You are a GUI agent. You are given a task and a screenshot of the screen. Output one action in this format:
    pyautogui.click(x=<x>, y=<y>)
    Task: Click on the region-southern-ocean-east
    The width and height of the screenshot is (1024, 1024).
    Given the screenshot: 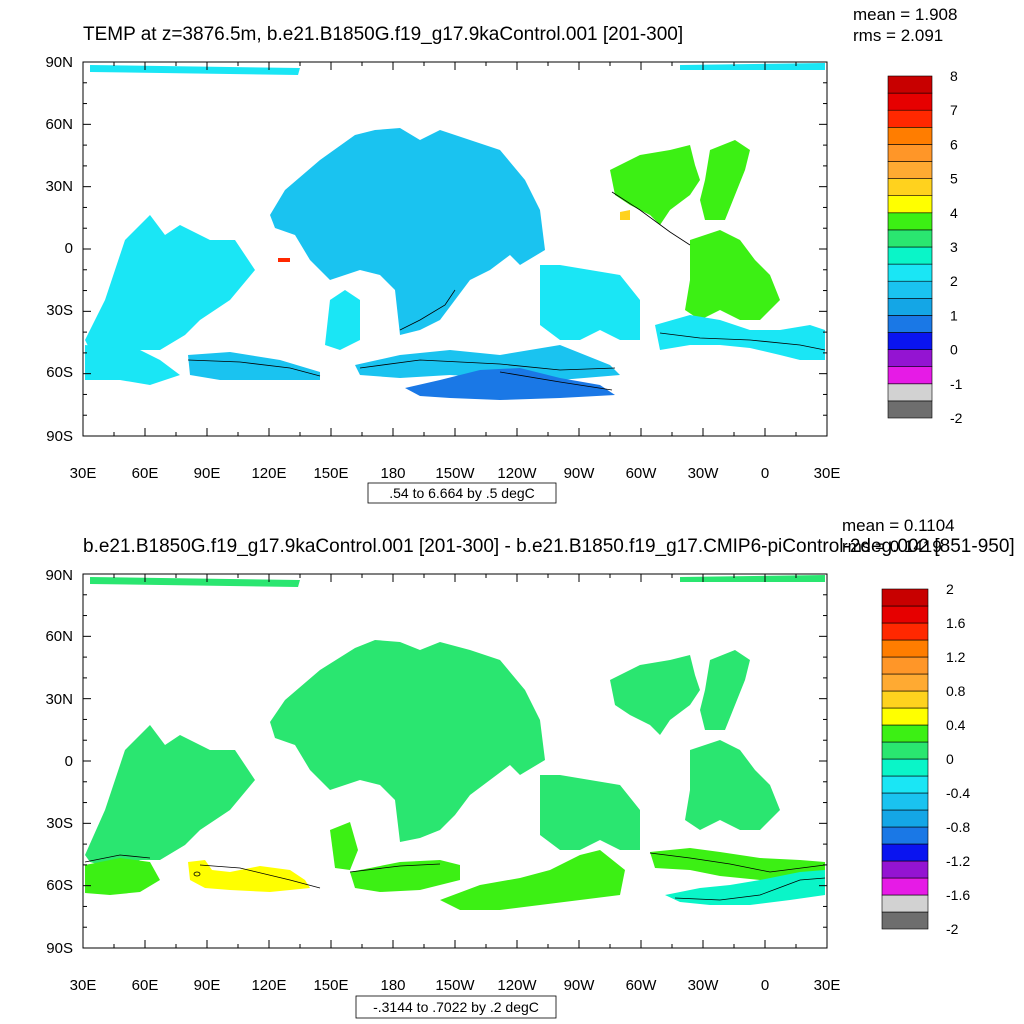 What is the action you would take?
    pyautogui.click(x=532, y=880)
    